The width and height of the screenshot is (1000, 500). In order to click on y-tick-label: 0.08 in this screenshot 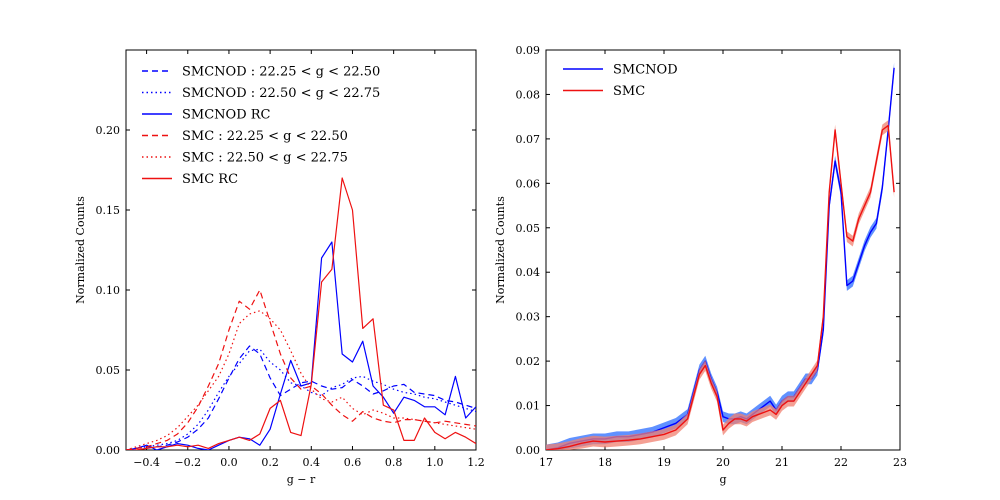, I will do `click(528, 94)`.